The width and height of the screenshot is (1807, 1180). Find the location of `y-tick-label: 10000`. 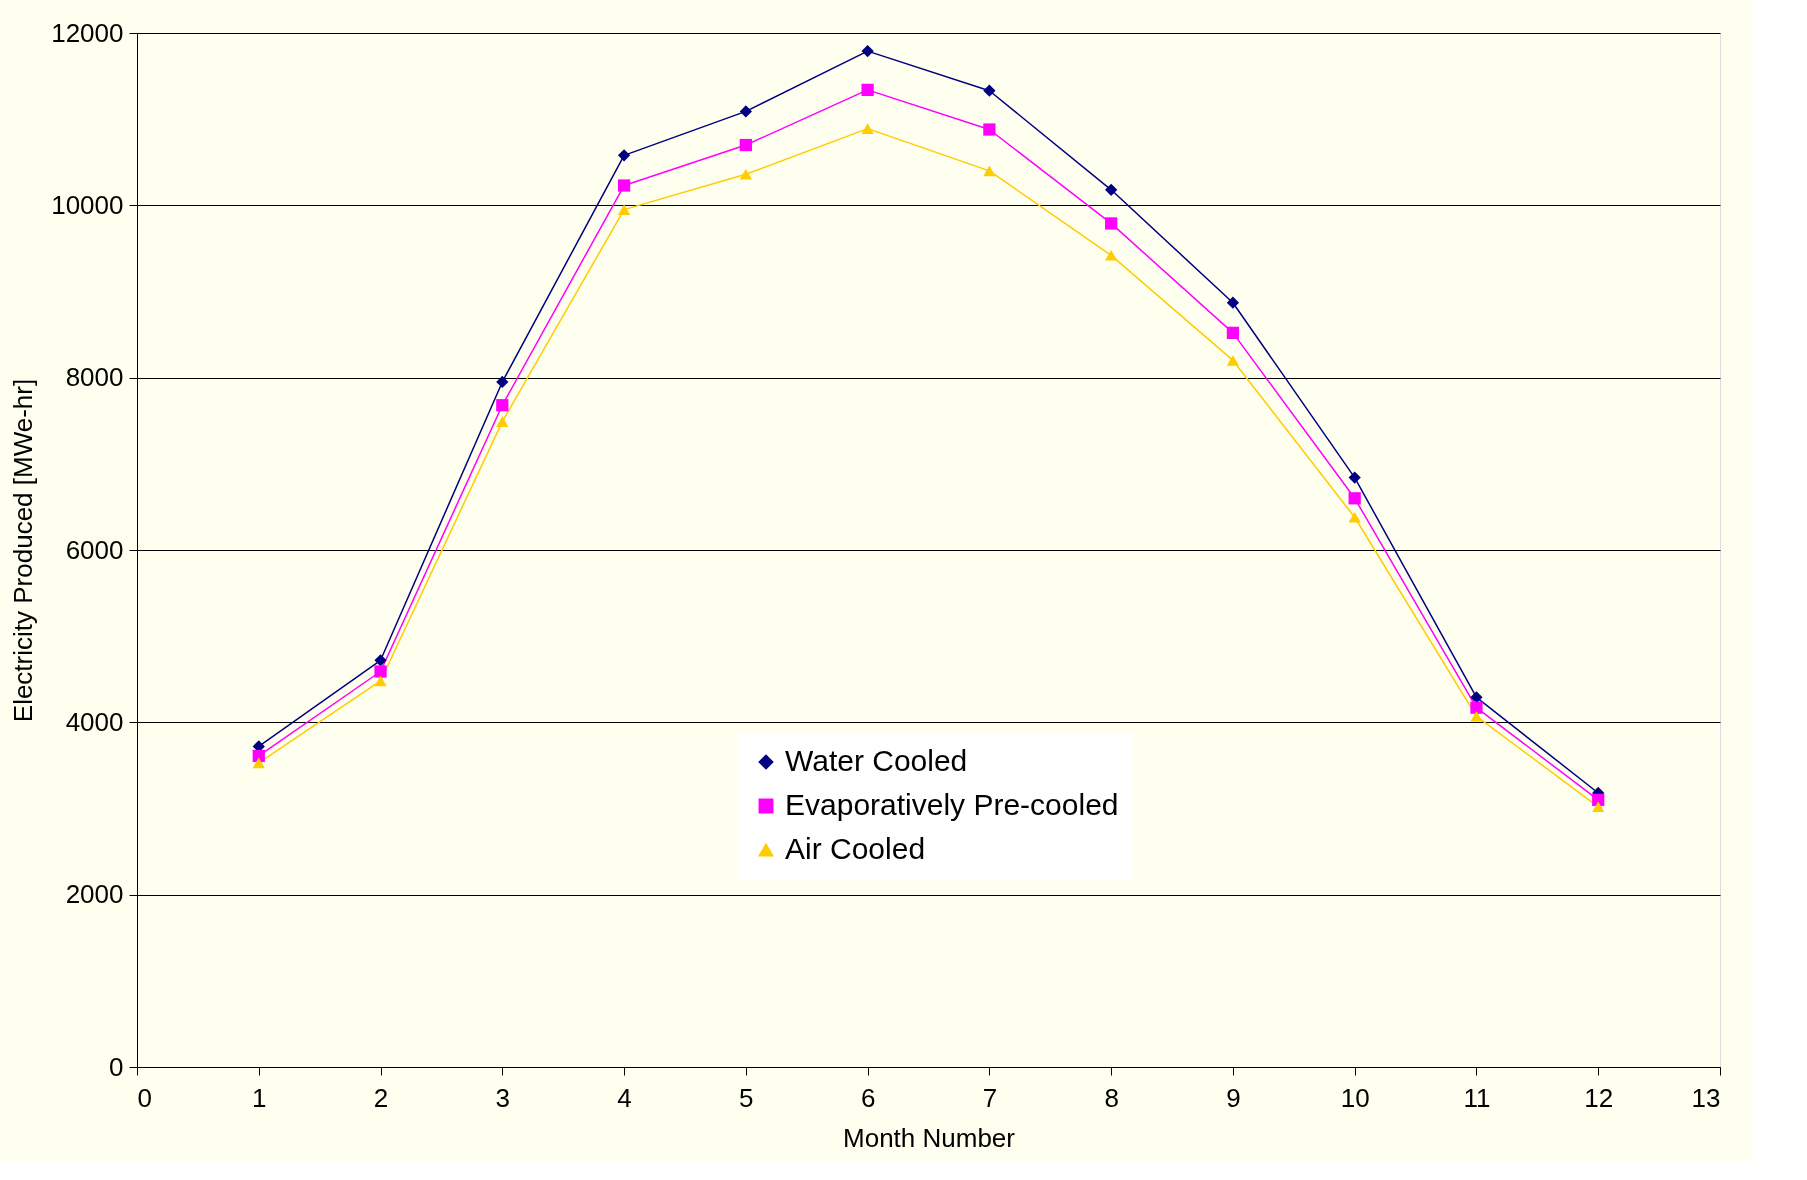

y-tick-label: 10000 is located at coordinates (87, 204).